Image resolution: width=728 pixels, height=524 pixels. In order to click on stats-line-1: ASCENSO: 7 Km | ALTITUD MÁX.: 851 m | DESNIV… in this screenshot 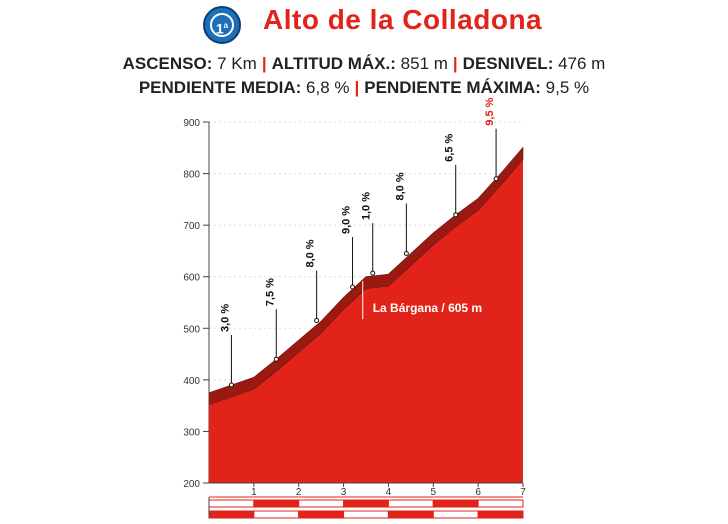, I will do `click(364, 64)`.